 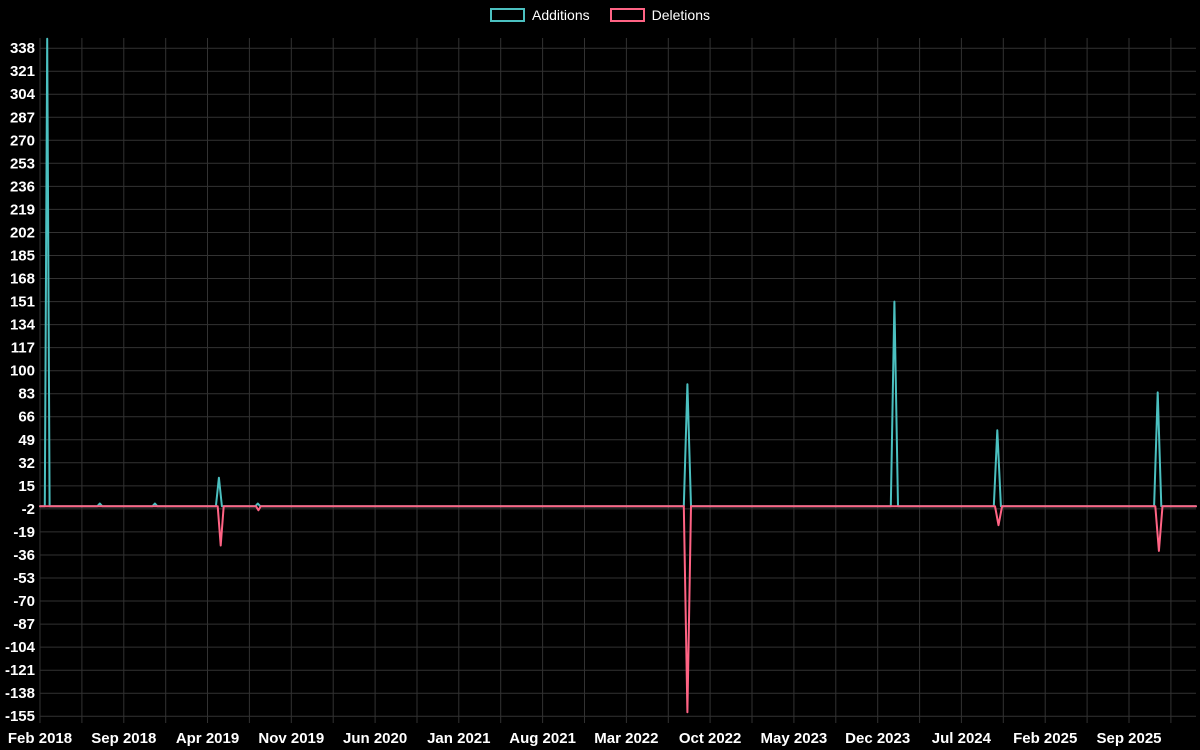 I want to click on y-axis-tick-label: -155, so click(x=20, y=716).